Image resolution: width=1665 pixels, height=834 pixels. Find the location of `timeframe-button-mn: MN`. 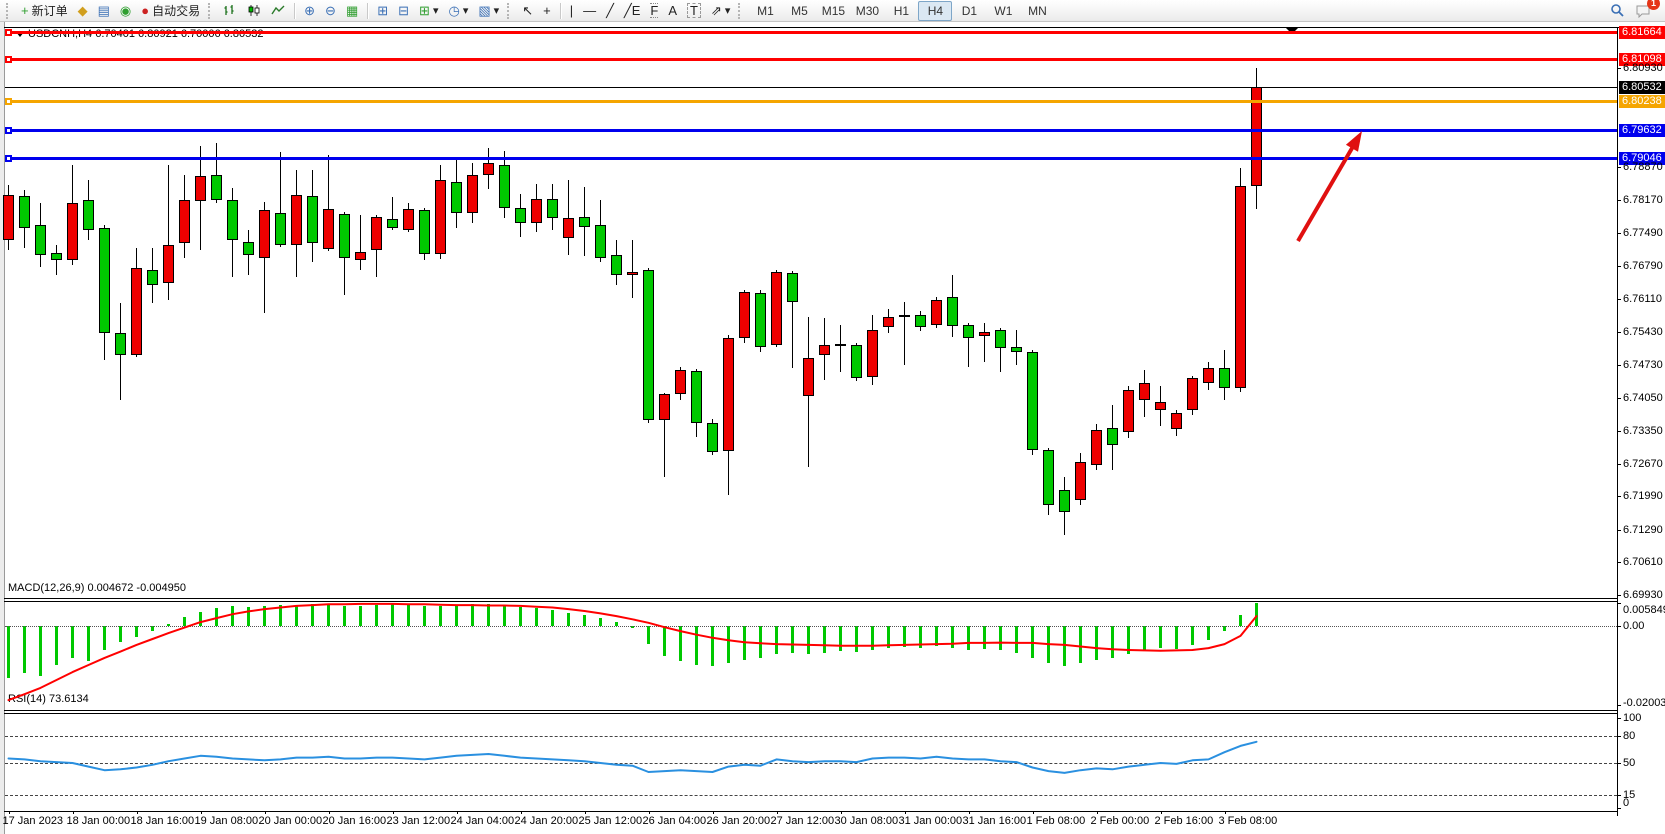

timeframe-button-mn: MN is located at coordinates (1037, 10).